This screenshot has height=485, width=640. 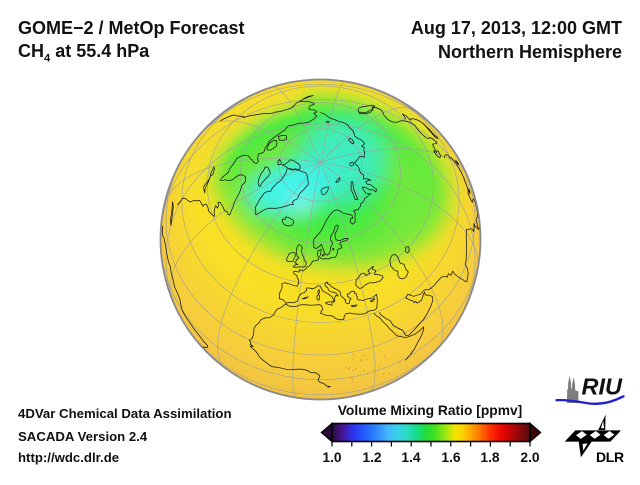 What do you see at coordinates (610, 457) in the screenshot?
I see `svg-text: DLR` at bounding box center [610, 457].